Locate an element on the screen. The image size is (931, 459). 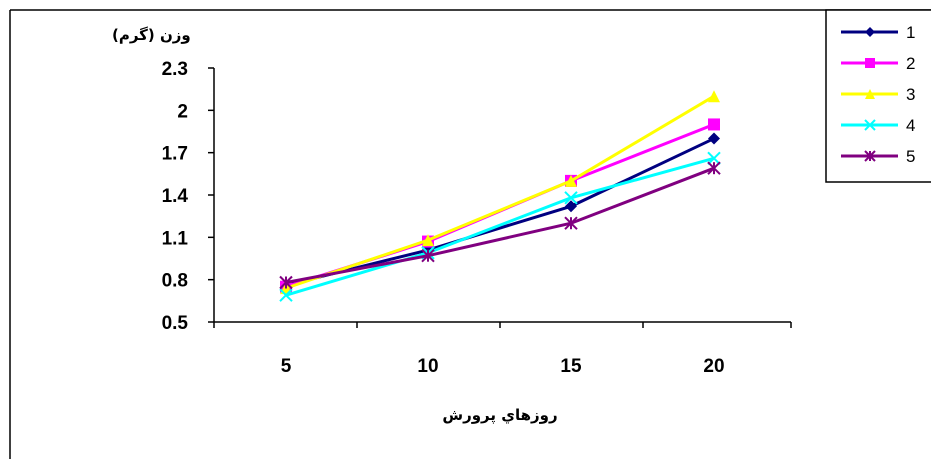
x-tick-label: 20 is located at coordinates (713, 366).